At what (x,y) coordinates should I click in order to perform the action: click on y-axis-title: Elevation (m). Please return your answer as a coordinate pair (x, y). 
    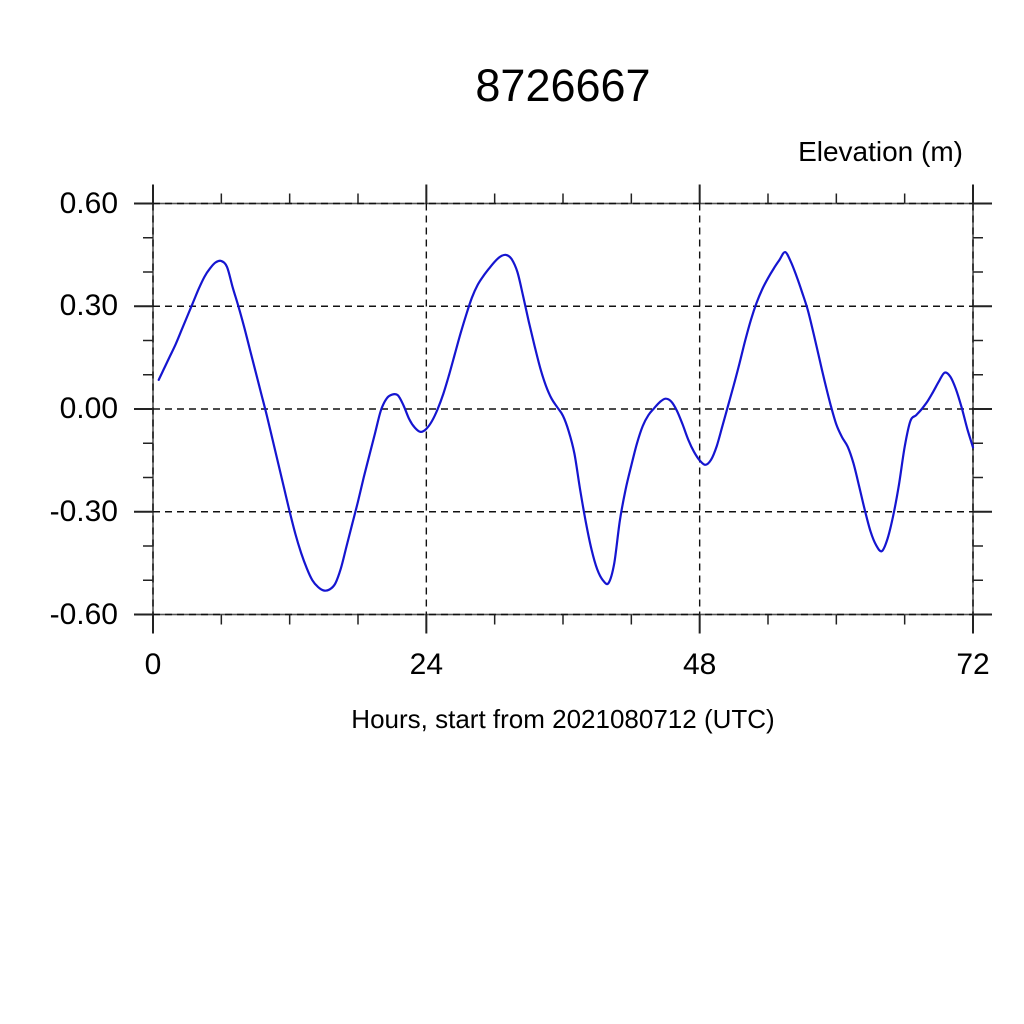
    Looking at the image, I should click on (880, 151).